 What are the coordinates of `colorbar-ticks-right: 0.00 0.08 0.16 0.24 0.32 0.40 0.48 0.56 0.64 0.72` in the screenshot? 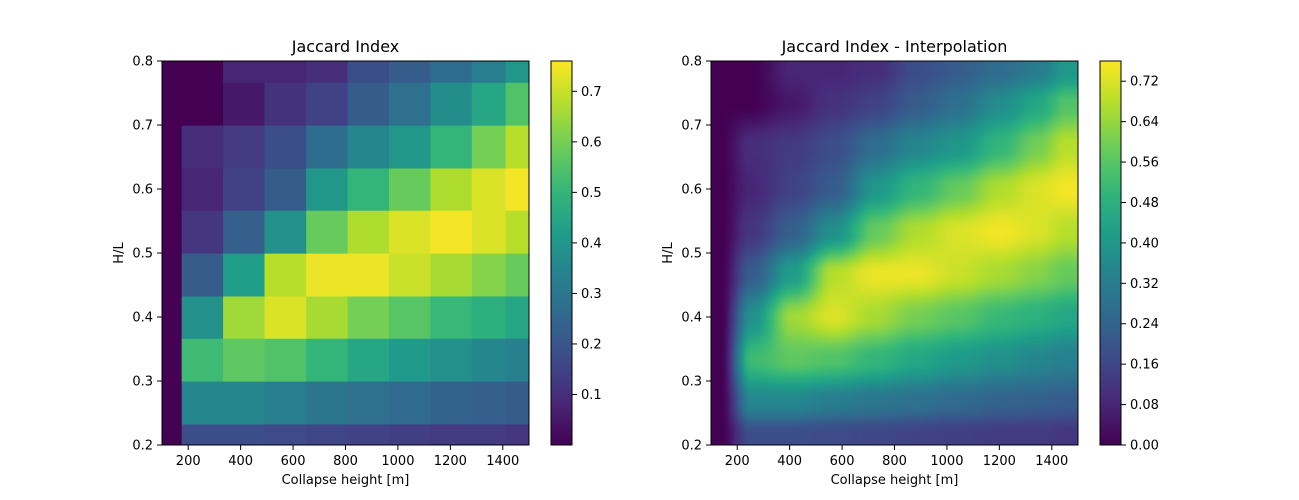 It's located at (1140, 264).